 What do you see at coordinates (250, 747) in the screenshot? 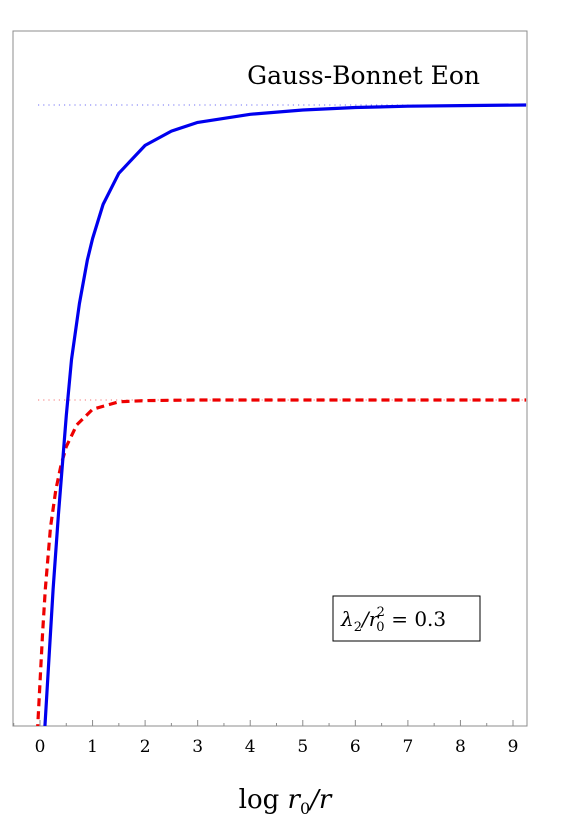
I see `x-tick-label-4: 4` at bounding box center [250, 747].